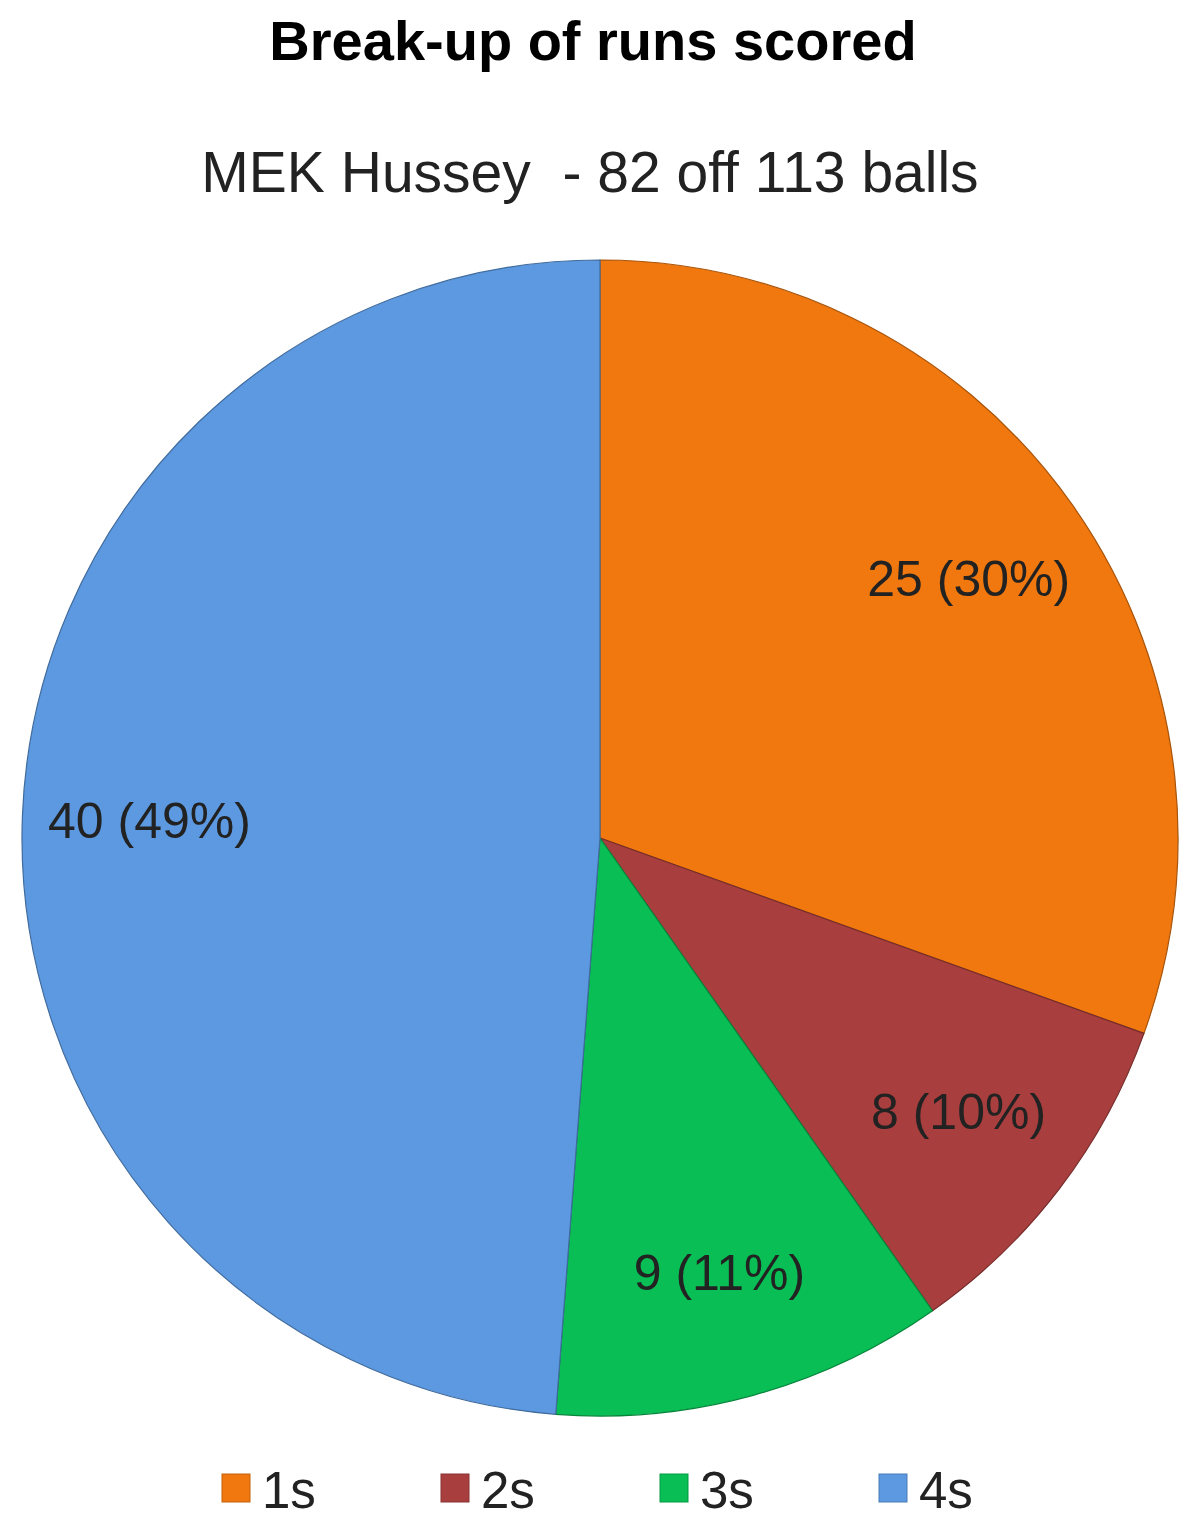 The width and height of the screenshot is (1200, 1520). Describe the element at coordinates (719, 1273) in the screenshot. I see `data-label: 9 (11%)` at that location.